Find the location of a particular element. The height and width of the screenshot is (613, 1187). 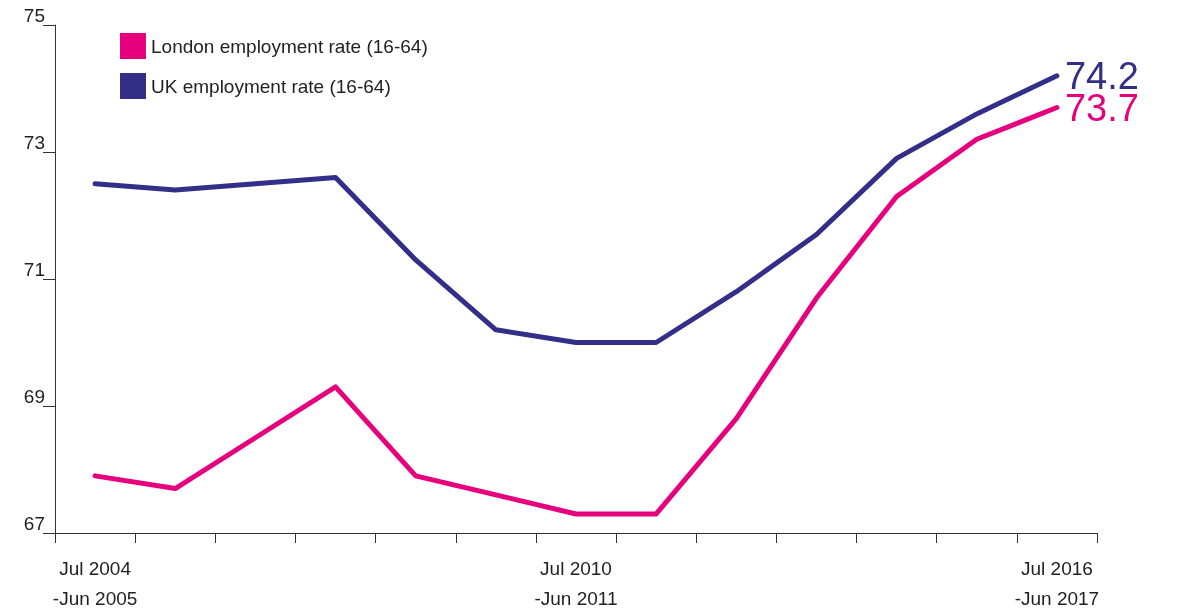

y-tick-label: 71 is located at coordinates (34, 269).